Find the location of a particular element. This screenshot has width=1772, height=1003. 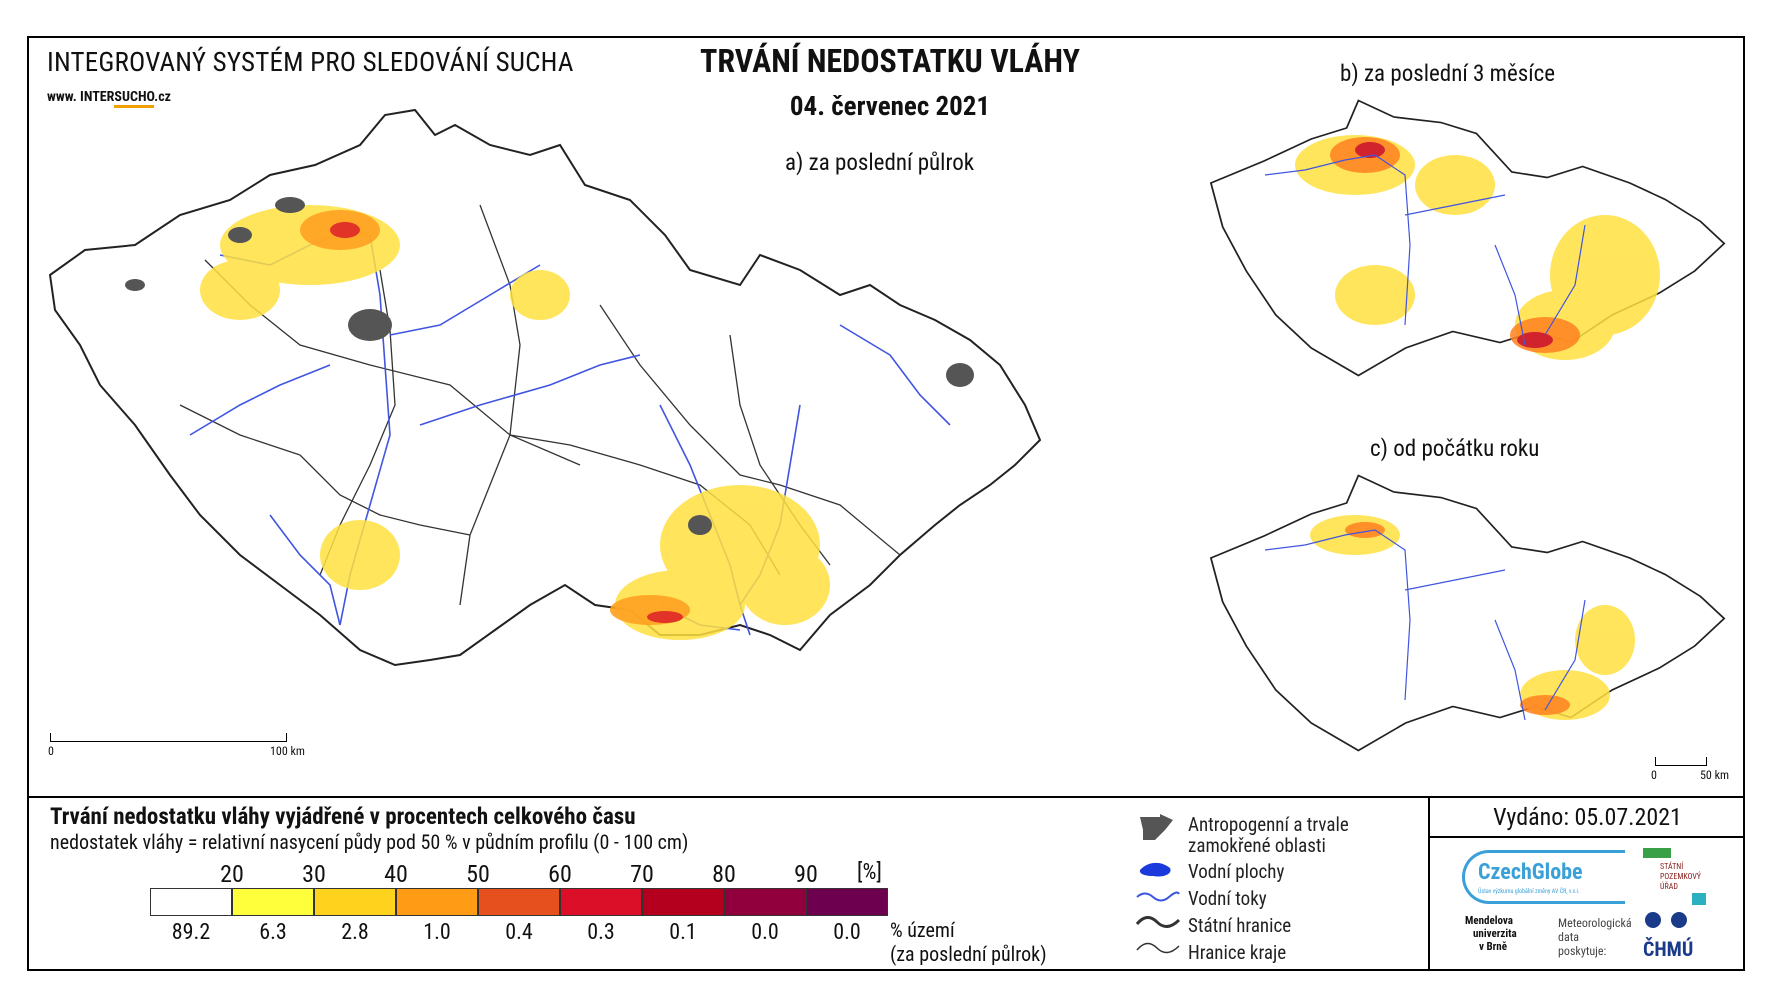

legend-area-value-8: 0.0 is located at coordinates (847, 932).